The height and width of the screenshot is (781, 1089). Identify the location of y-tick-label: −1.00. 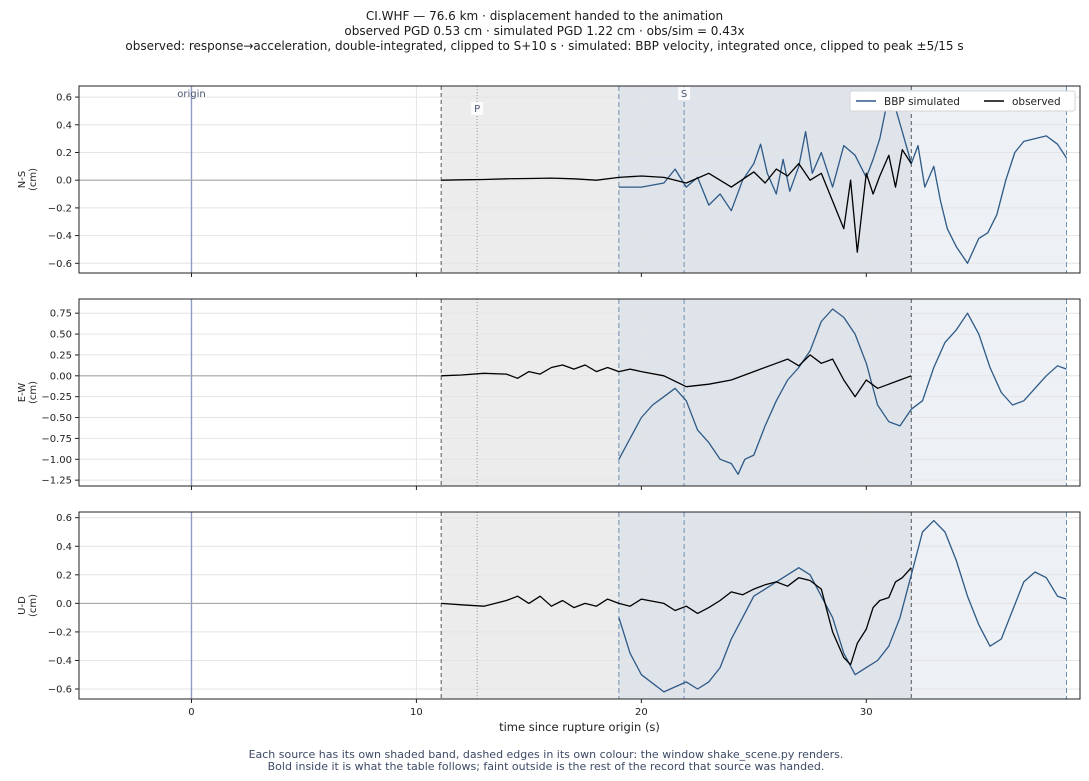
(56, 460).